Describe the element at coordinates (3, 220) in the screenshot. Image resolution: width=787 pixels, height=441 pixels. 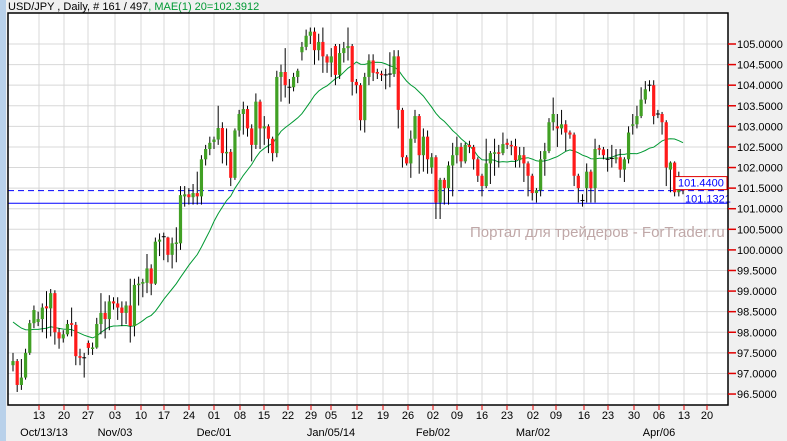
I see `window-edge` at that location.